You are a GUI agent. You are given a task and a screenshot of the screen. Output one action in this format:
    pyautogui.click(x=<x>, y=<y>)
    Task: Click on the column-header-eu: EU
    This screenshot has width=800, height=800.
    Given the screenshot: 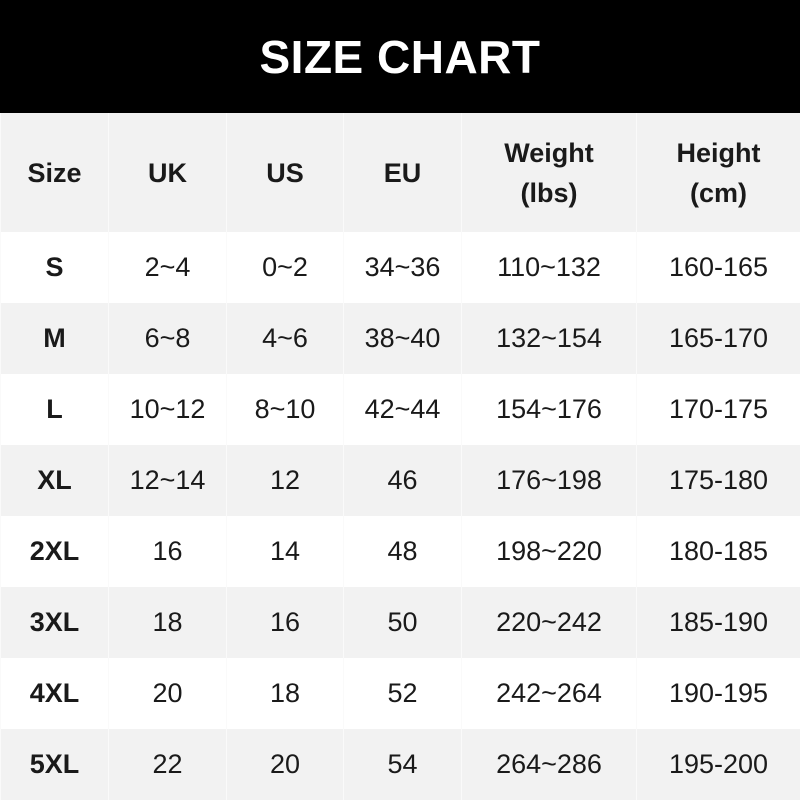 What is the action you would take?
    pyautogui.click(x=402, y=172)
    